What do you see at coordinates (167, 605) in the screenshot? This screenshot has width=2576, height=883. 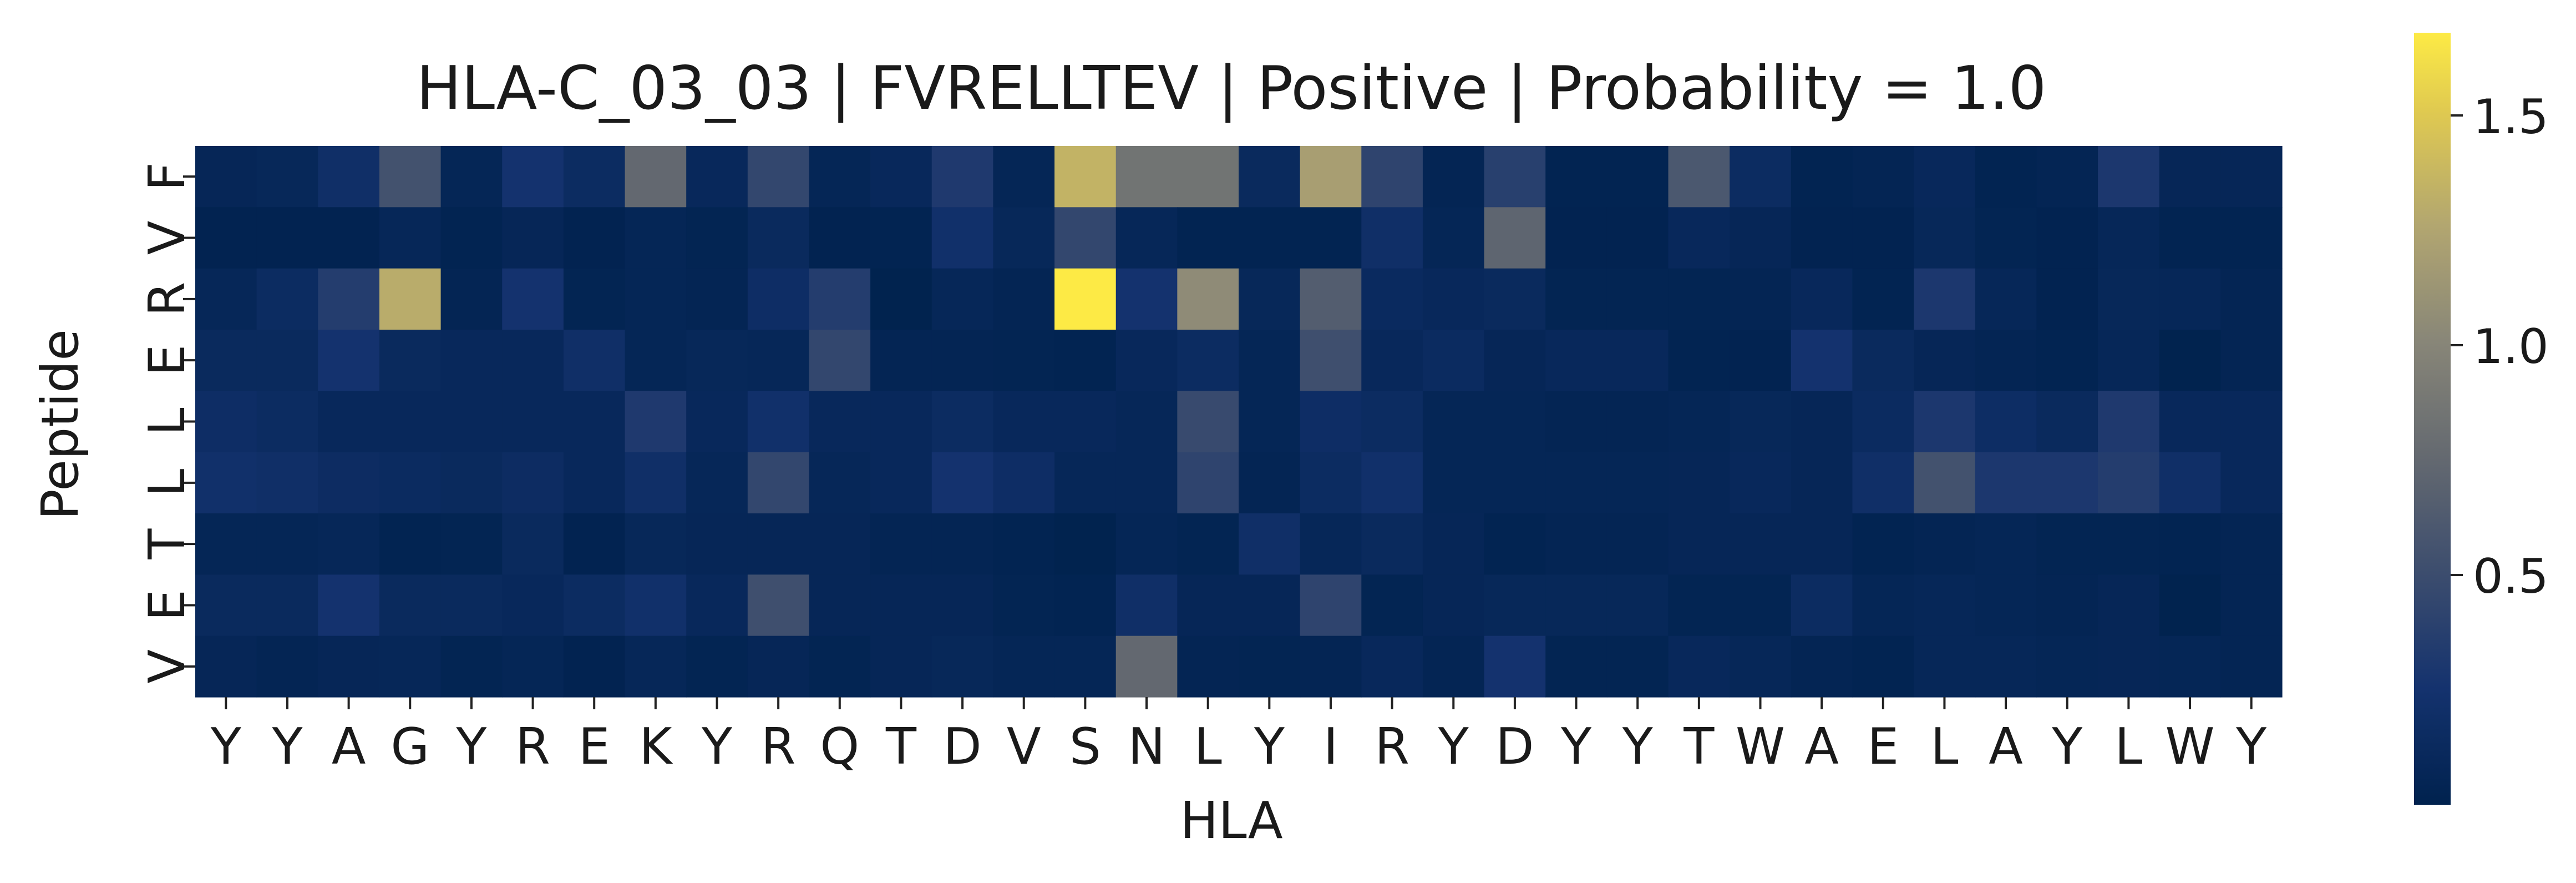 I see `y-tick-label: E` at bounding box center [167, 605].